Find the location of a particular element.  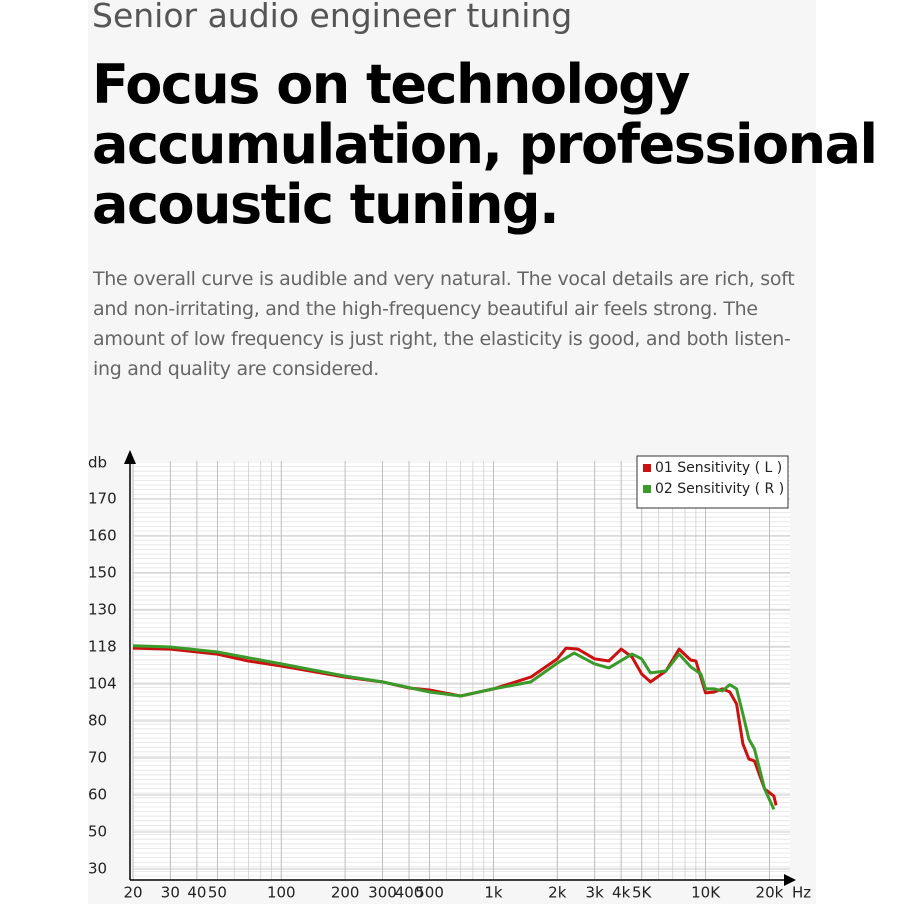

x-tick-label: 100 is located at coordinates (281, 893).